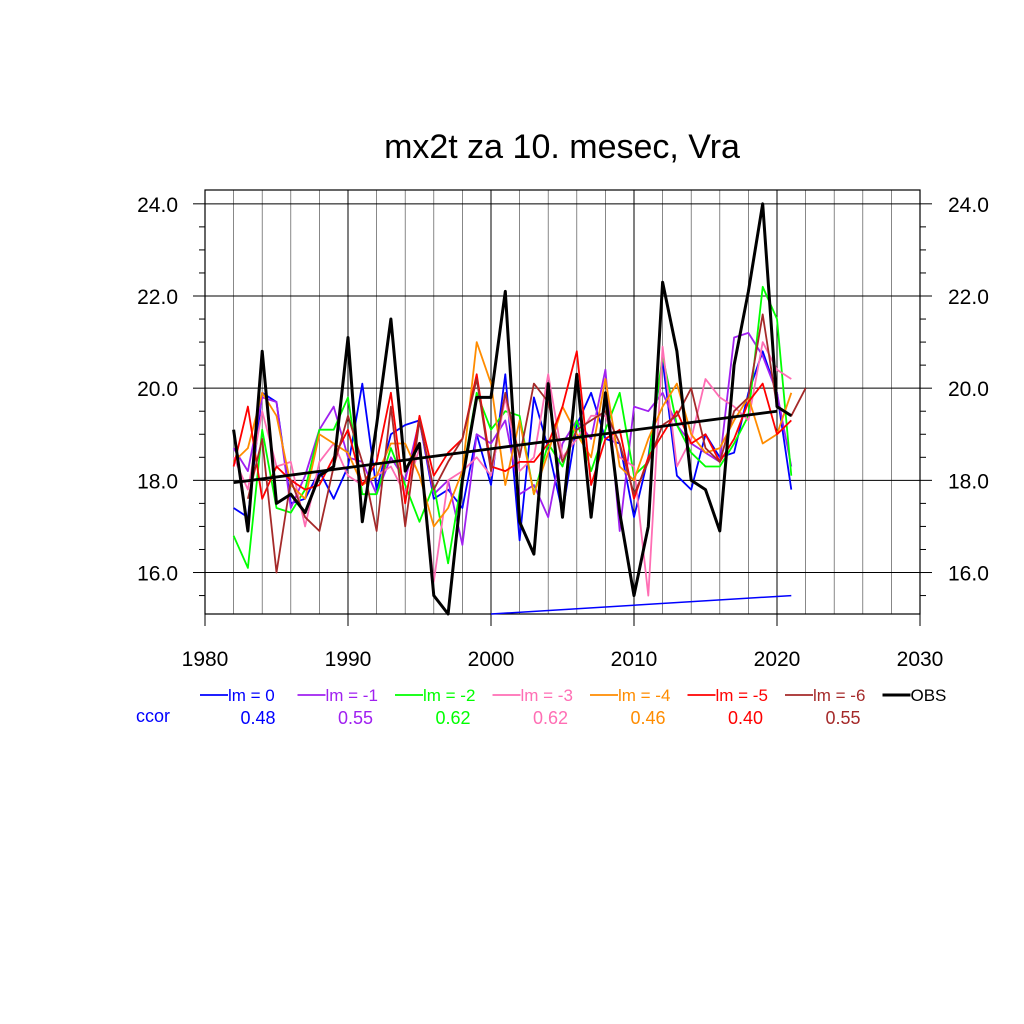  Describe the element at coordinates (742, 695) in the screenshot. I see `legend-label-5: lm = -5` at that location.